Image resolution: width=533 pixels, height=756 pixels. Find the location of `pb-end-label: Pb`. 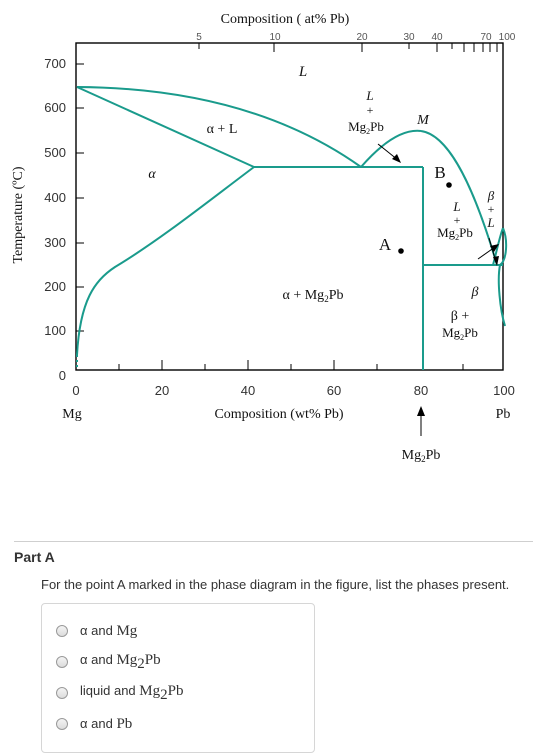

pb-end-label: Pb is located at coordinates (503, 414).